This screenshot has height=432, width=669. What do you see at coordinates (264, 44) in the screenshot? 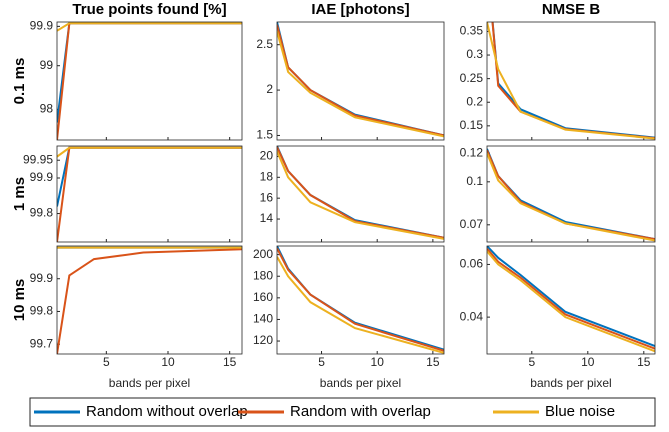
I see `y-tick-label: 2.5` at bounding box center [264, 44].